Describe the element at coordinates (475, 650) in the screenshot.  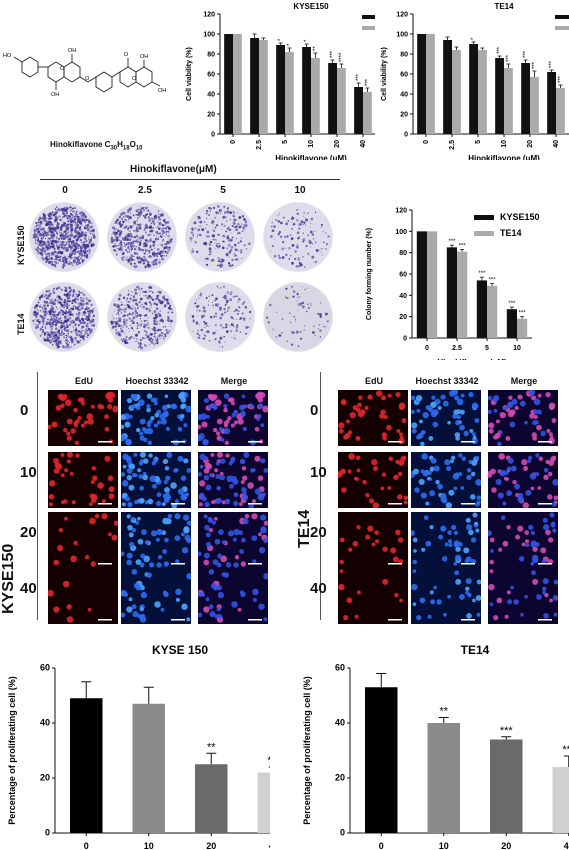
I see `chart-title: TE14` at that location.